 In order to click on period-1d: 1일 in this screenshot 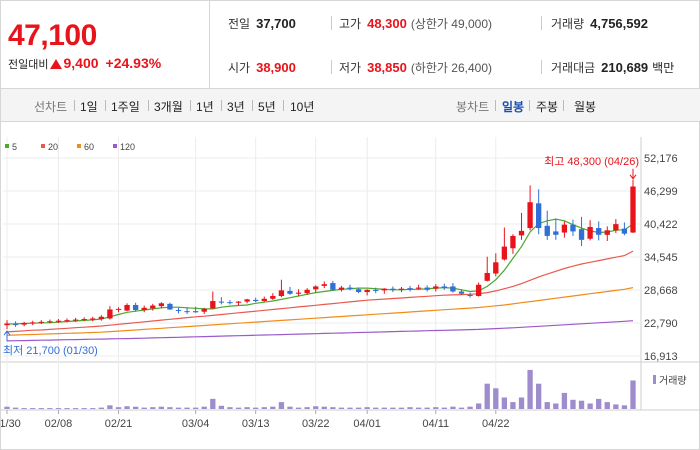, I will do `click(89, 107)`.